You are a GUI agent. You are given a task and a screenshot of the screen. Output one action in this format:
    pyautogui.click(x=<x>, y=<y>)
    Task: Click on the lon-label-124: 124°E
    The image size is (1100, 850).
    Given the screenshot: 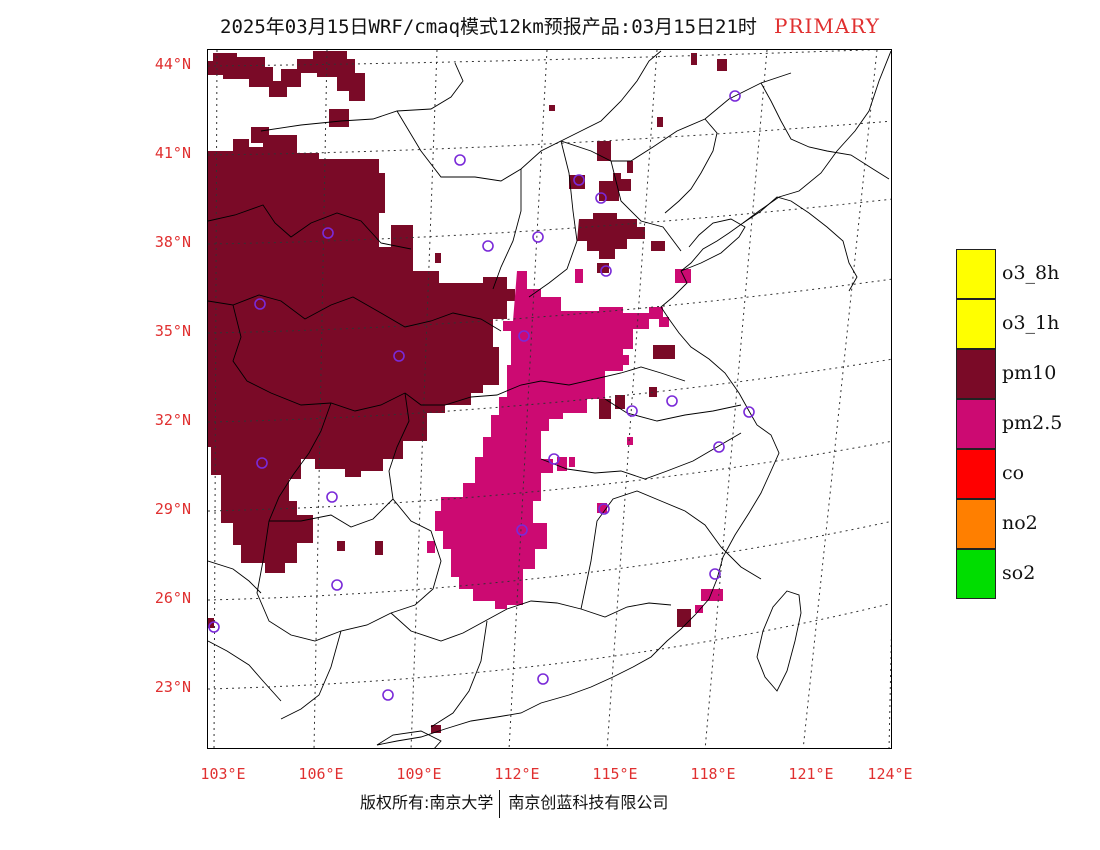 What is the action you would take?
    pyautogui.click(x=890, y=774)
    